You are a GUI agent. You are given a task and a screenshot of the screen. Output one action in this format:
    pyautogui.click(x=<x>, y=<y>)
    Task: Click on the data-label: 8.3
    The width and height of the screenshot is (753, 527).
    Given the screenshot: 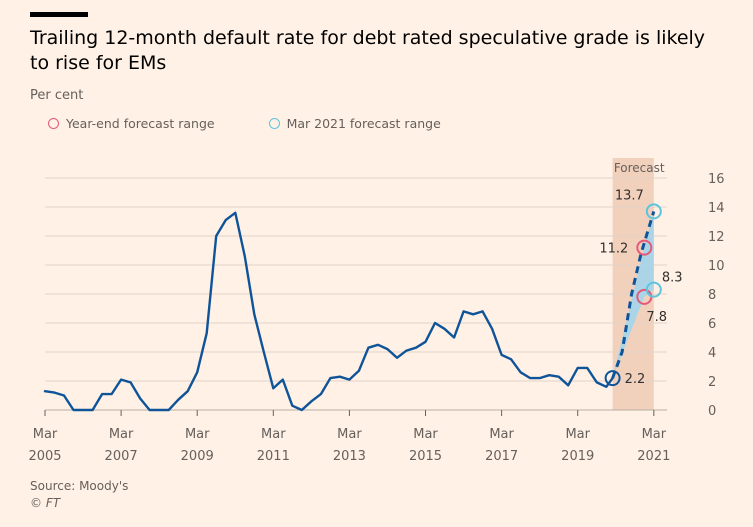 What is the action you would take?
    pyautogui.click(x=672, y=278)
    